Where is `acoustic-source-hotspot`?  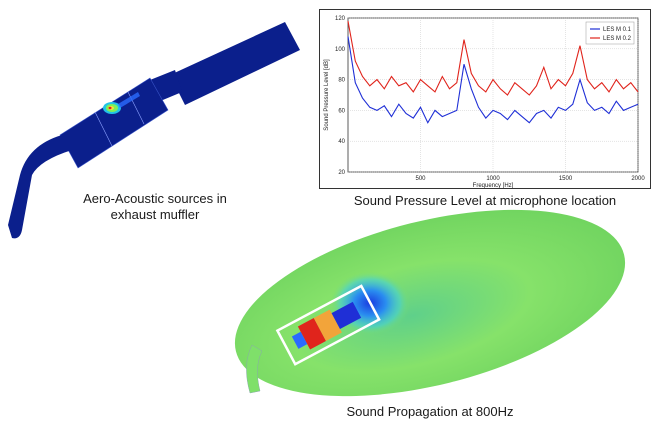 acoustic-source-hotspot is located at coordinates (121, 103).